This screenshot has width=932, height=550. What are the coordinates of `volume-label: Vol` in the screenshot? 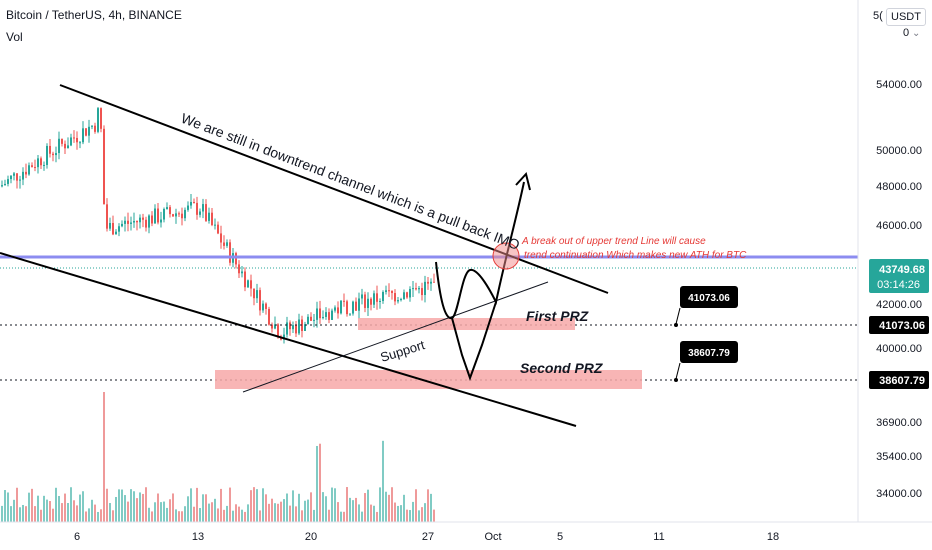 It's located at (14, 37).